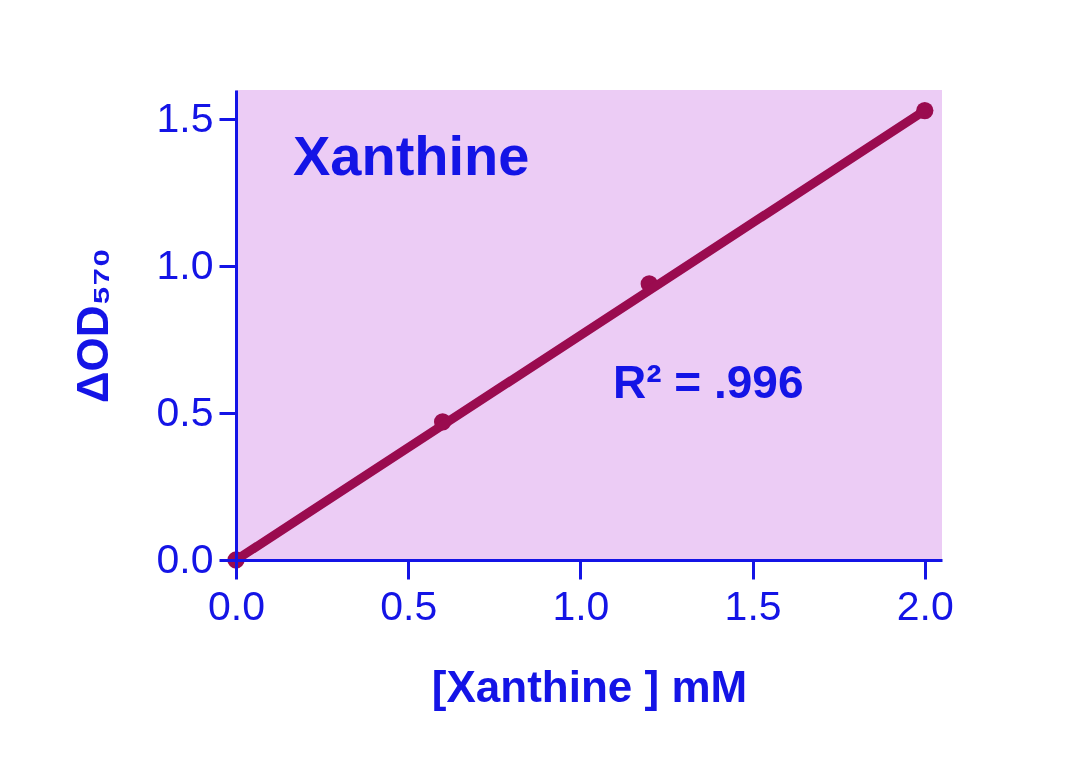 The image size is (1086, 763). I want to click on x-axis-title: [Xanthine ] mM, so click(589, 686).